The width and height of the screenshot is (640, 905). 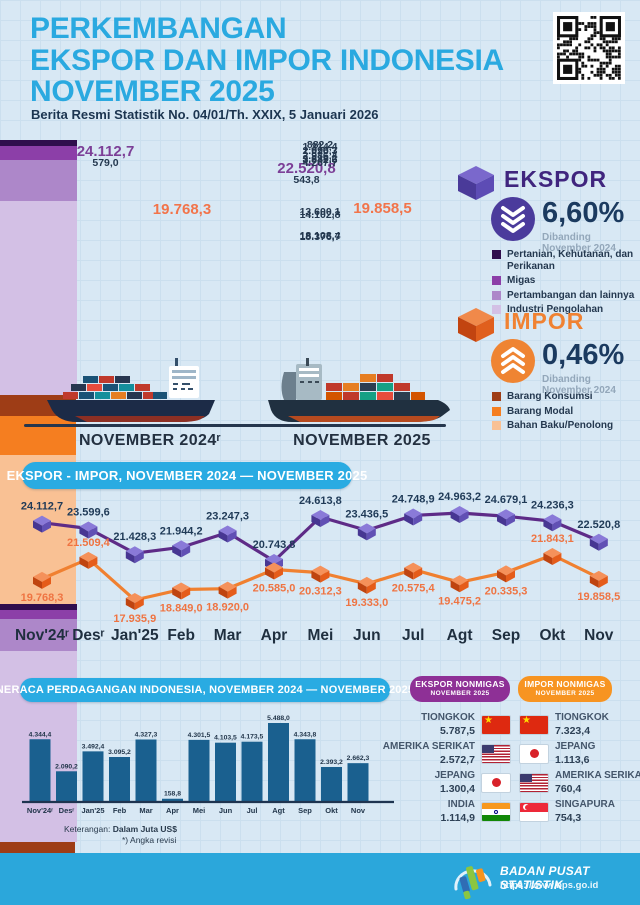 What do you see at coordinates (89, 543) in the screenshot?
I see `data-point-label: 21.509,4` at bounding box center [89, 543].